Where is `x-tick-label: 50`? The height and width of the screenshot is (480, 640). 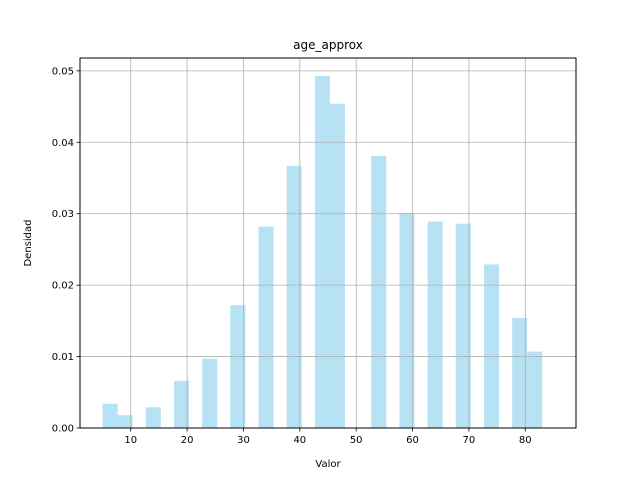 x-tick-label: 50 is located at coordinates (356, 440).